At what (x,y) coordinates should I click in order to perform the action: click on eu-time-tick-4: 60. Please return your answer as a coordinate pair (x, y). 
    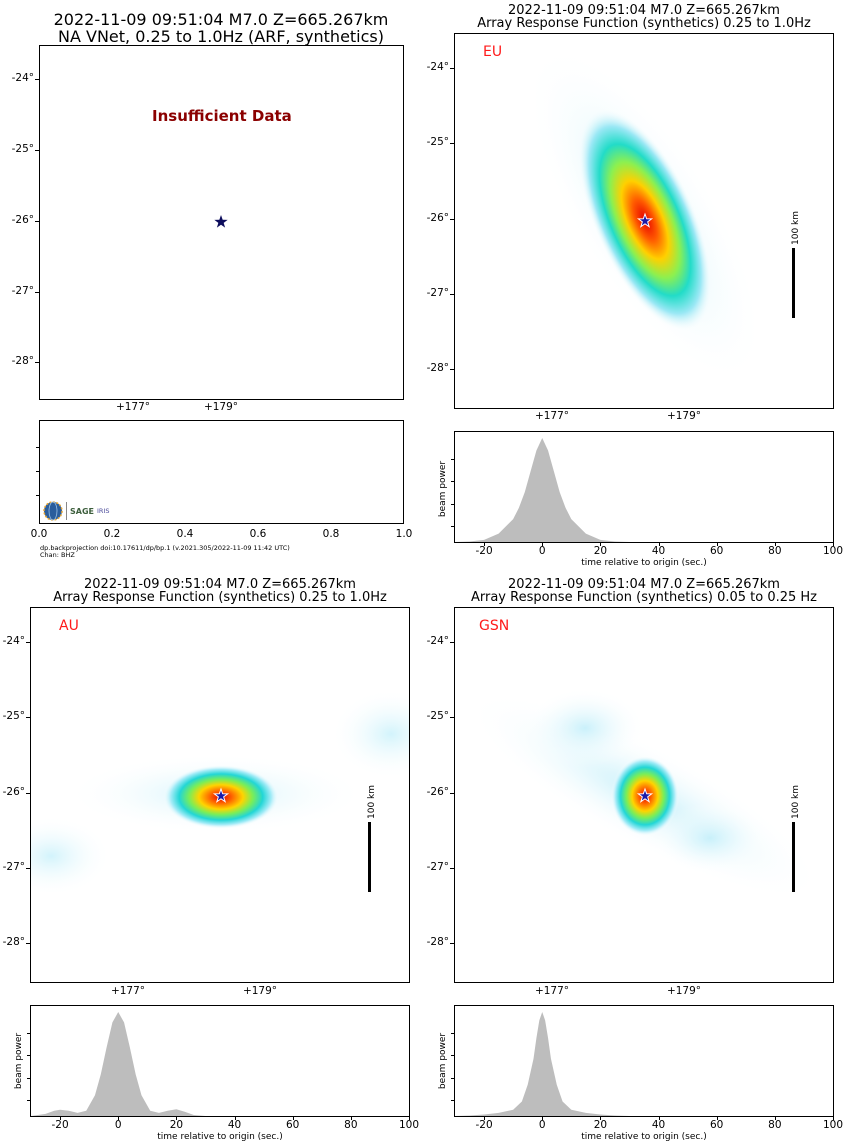
    Looking at the image, I should click on (717, 551).